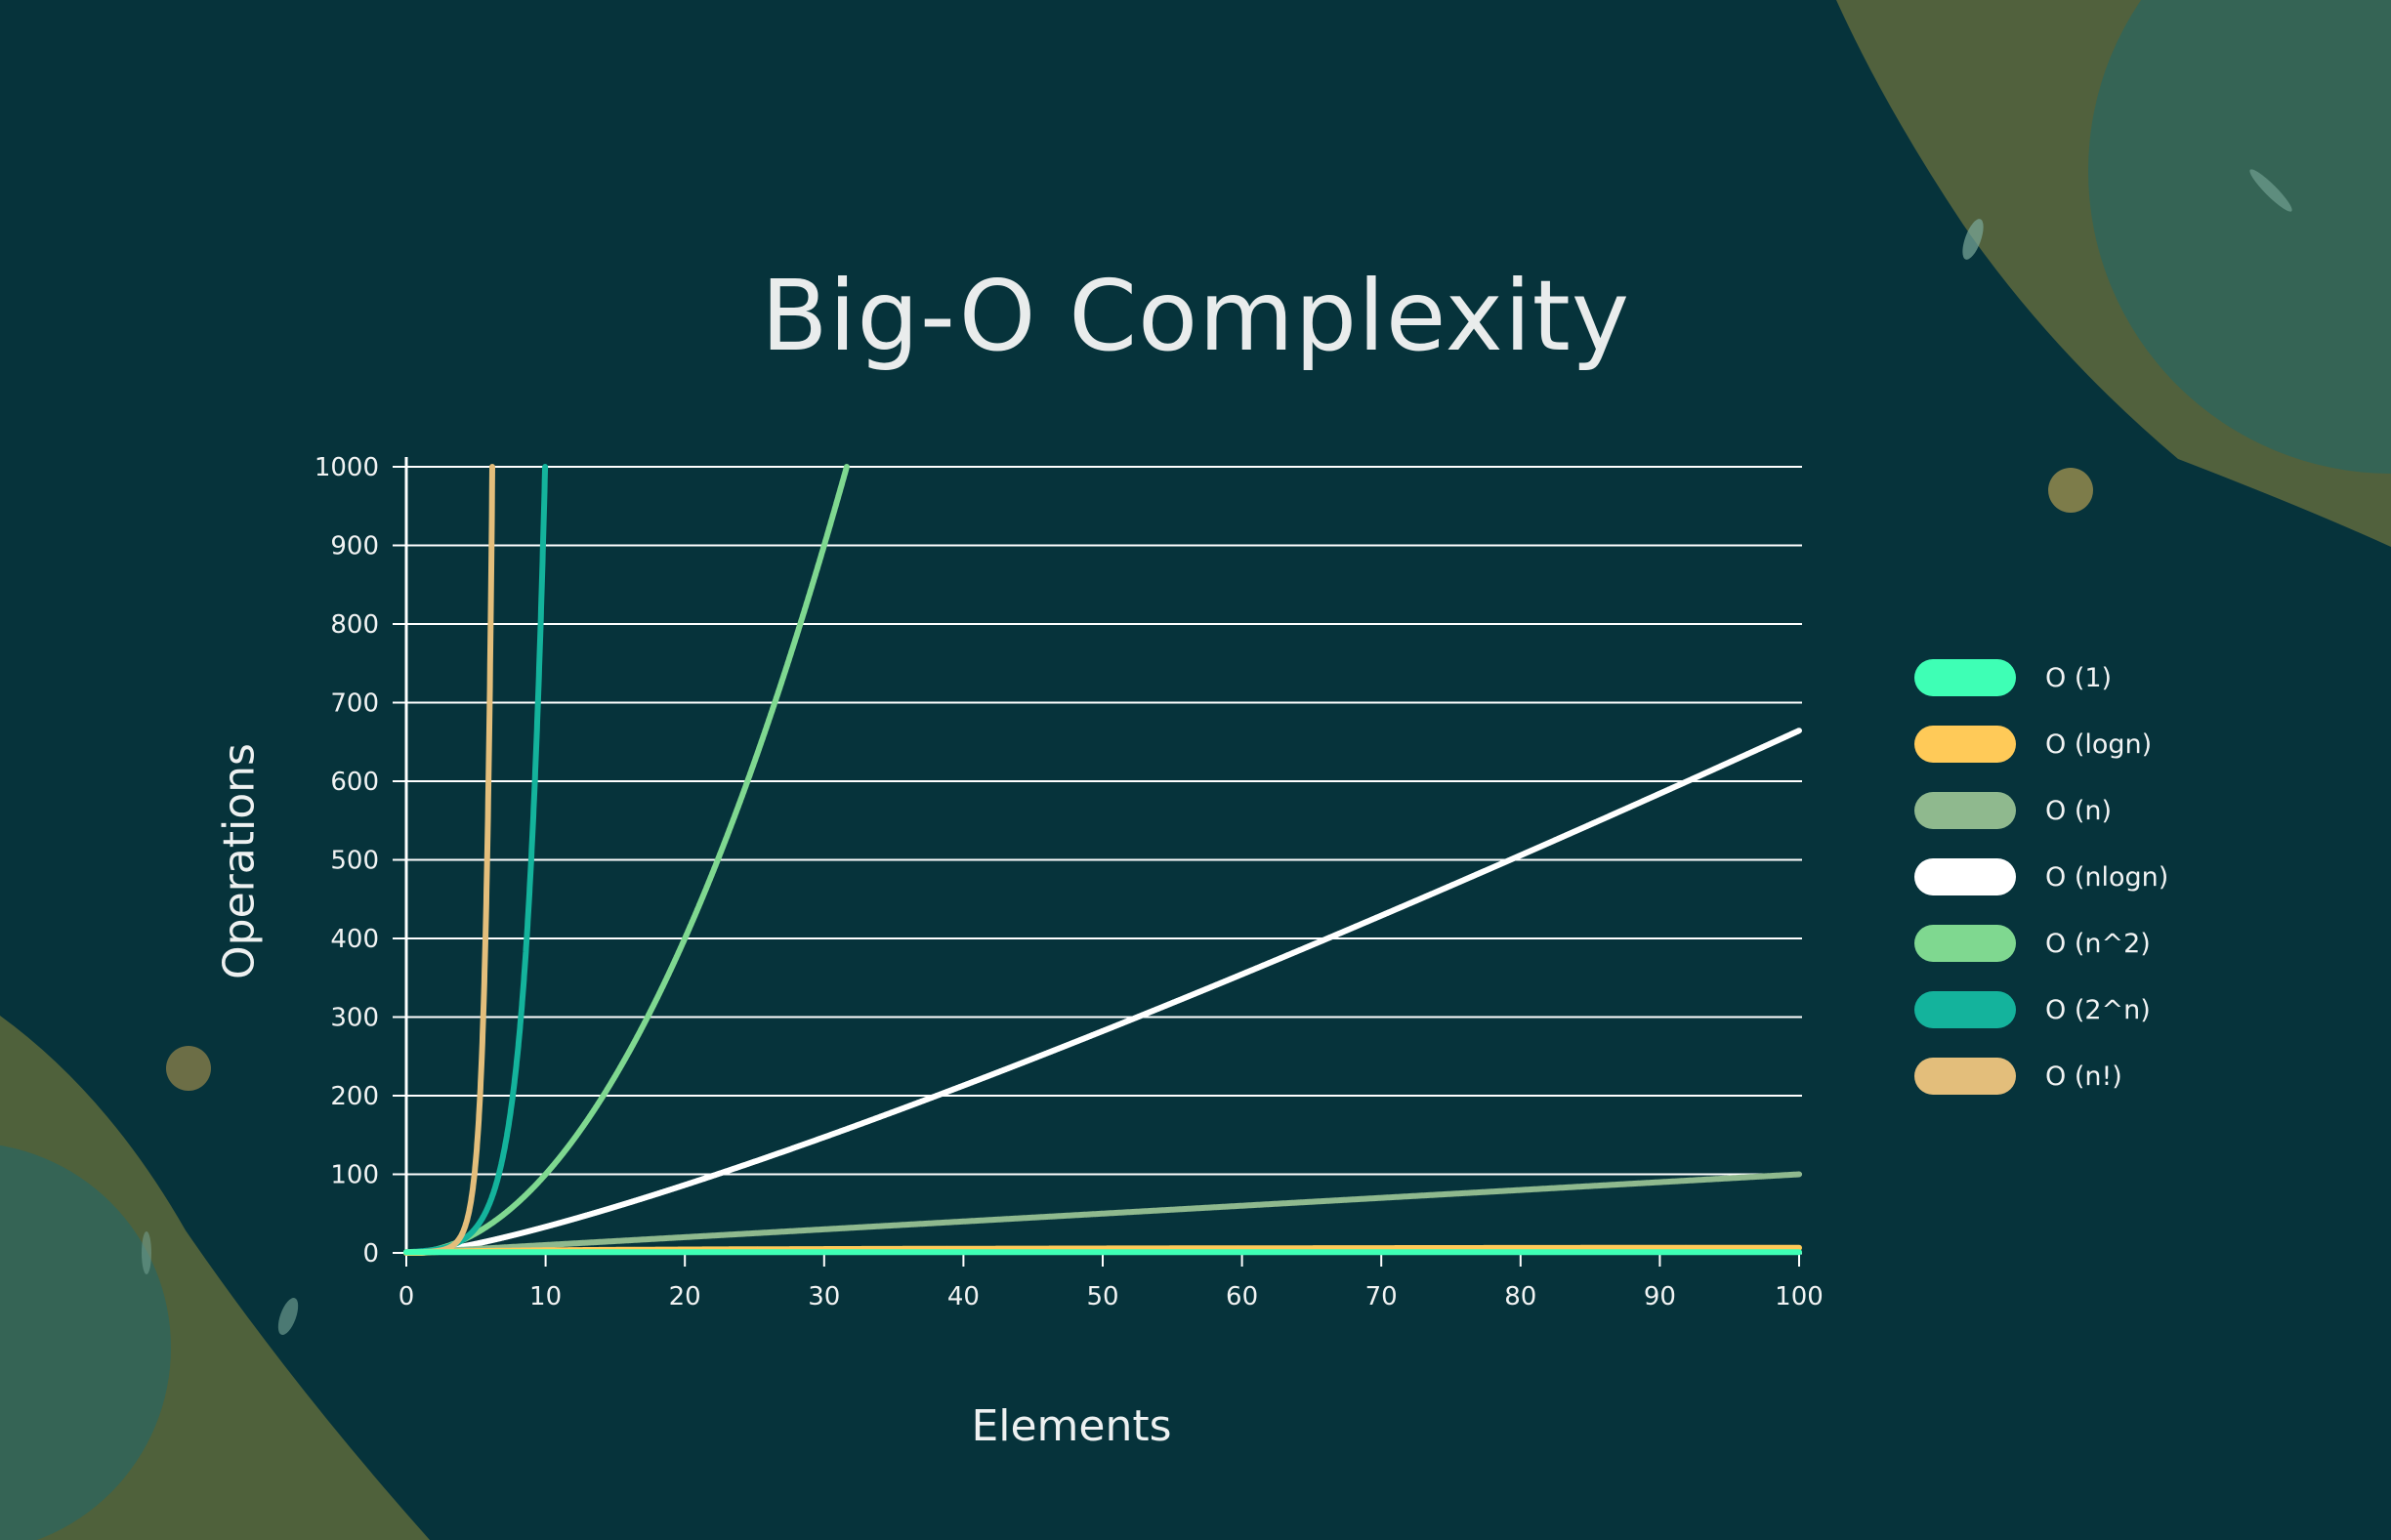 This screenshot has width=2391, height=1540. I want to click on legend-item: O (2^n), so click(2041, 1010).